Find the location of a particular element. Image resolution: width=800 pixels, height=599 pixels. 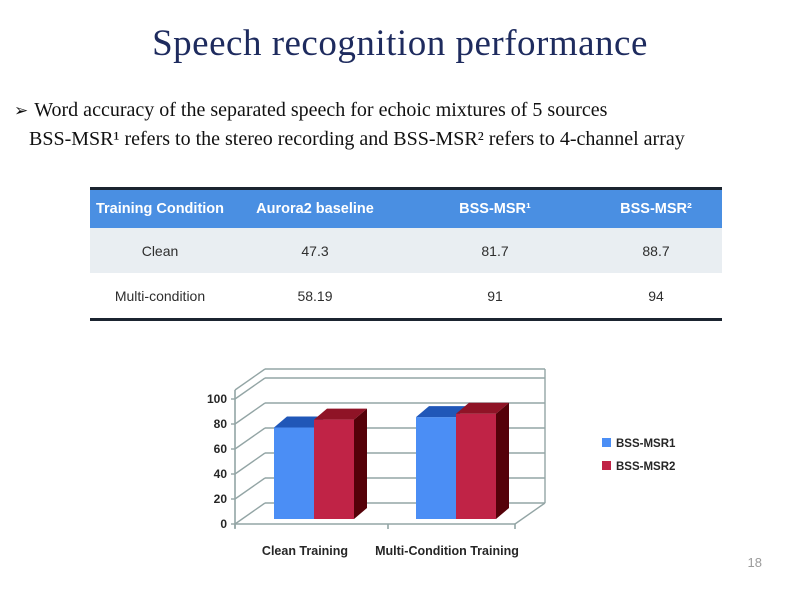

table-header-training-condition: Training Condition is located at coordinates (160, 209).